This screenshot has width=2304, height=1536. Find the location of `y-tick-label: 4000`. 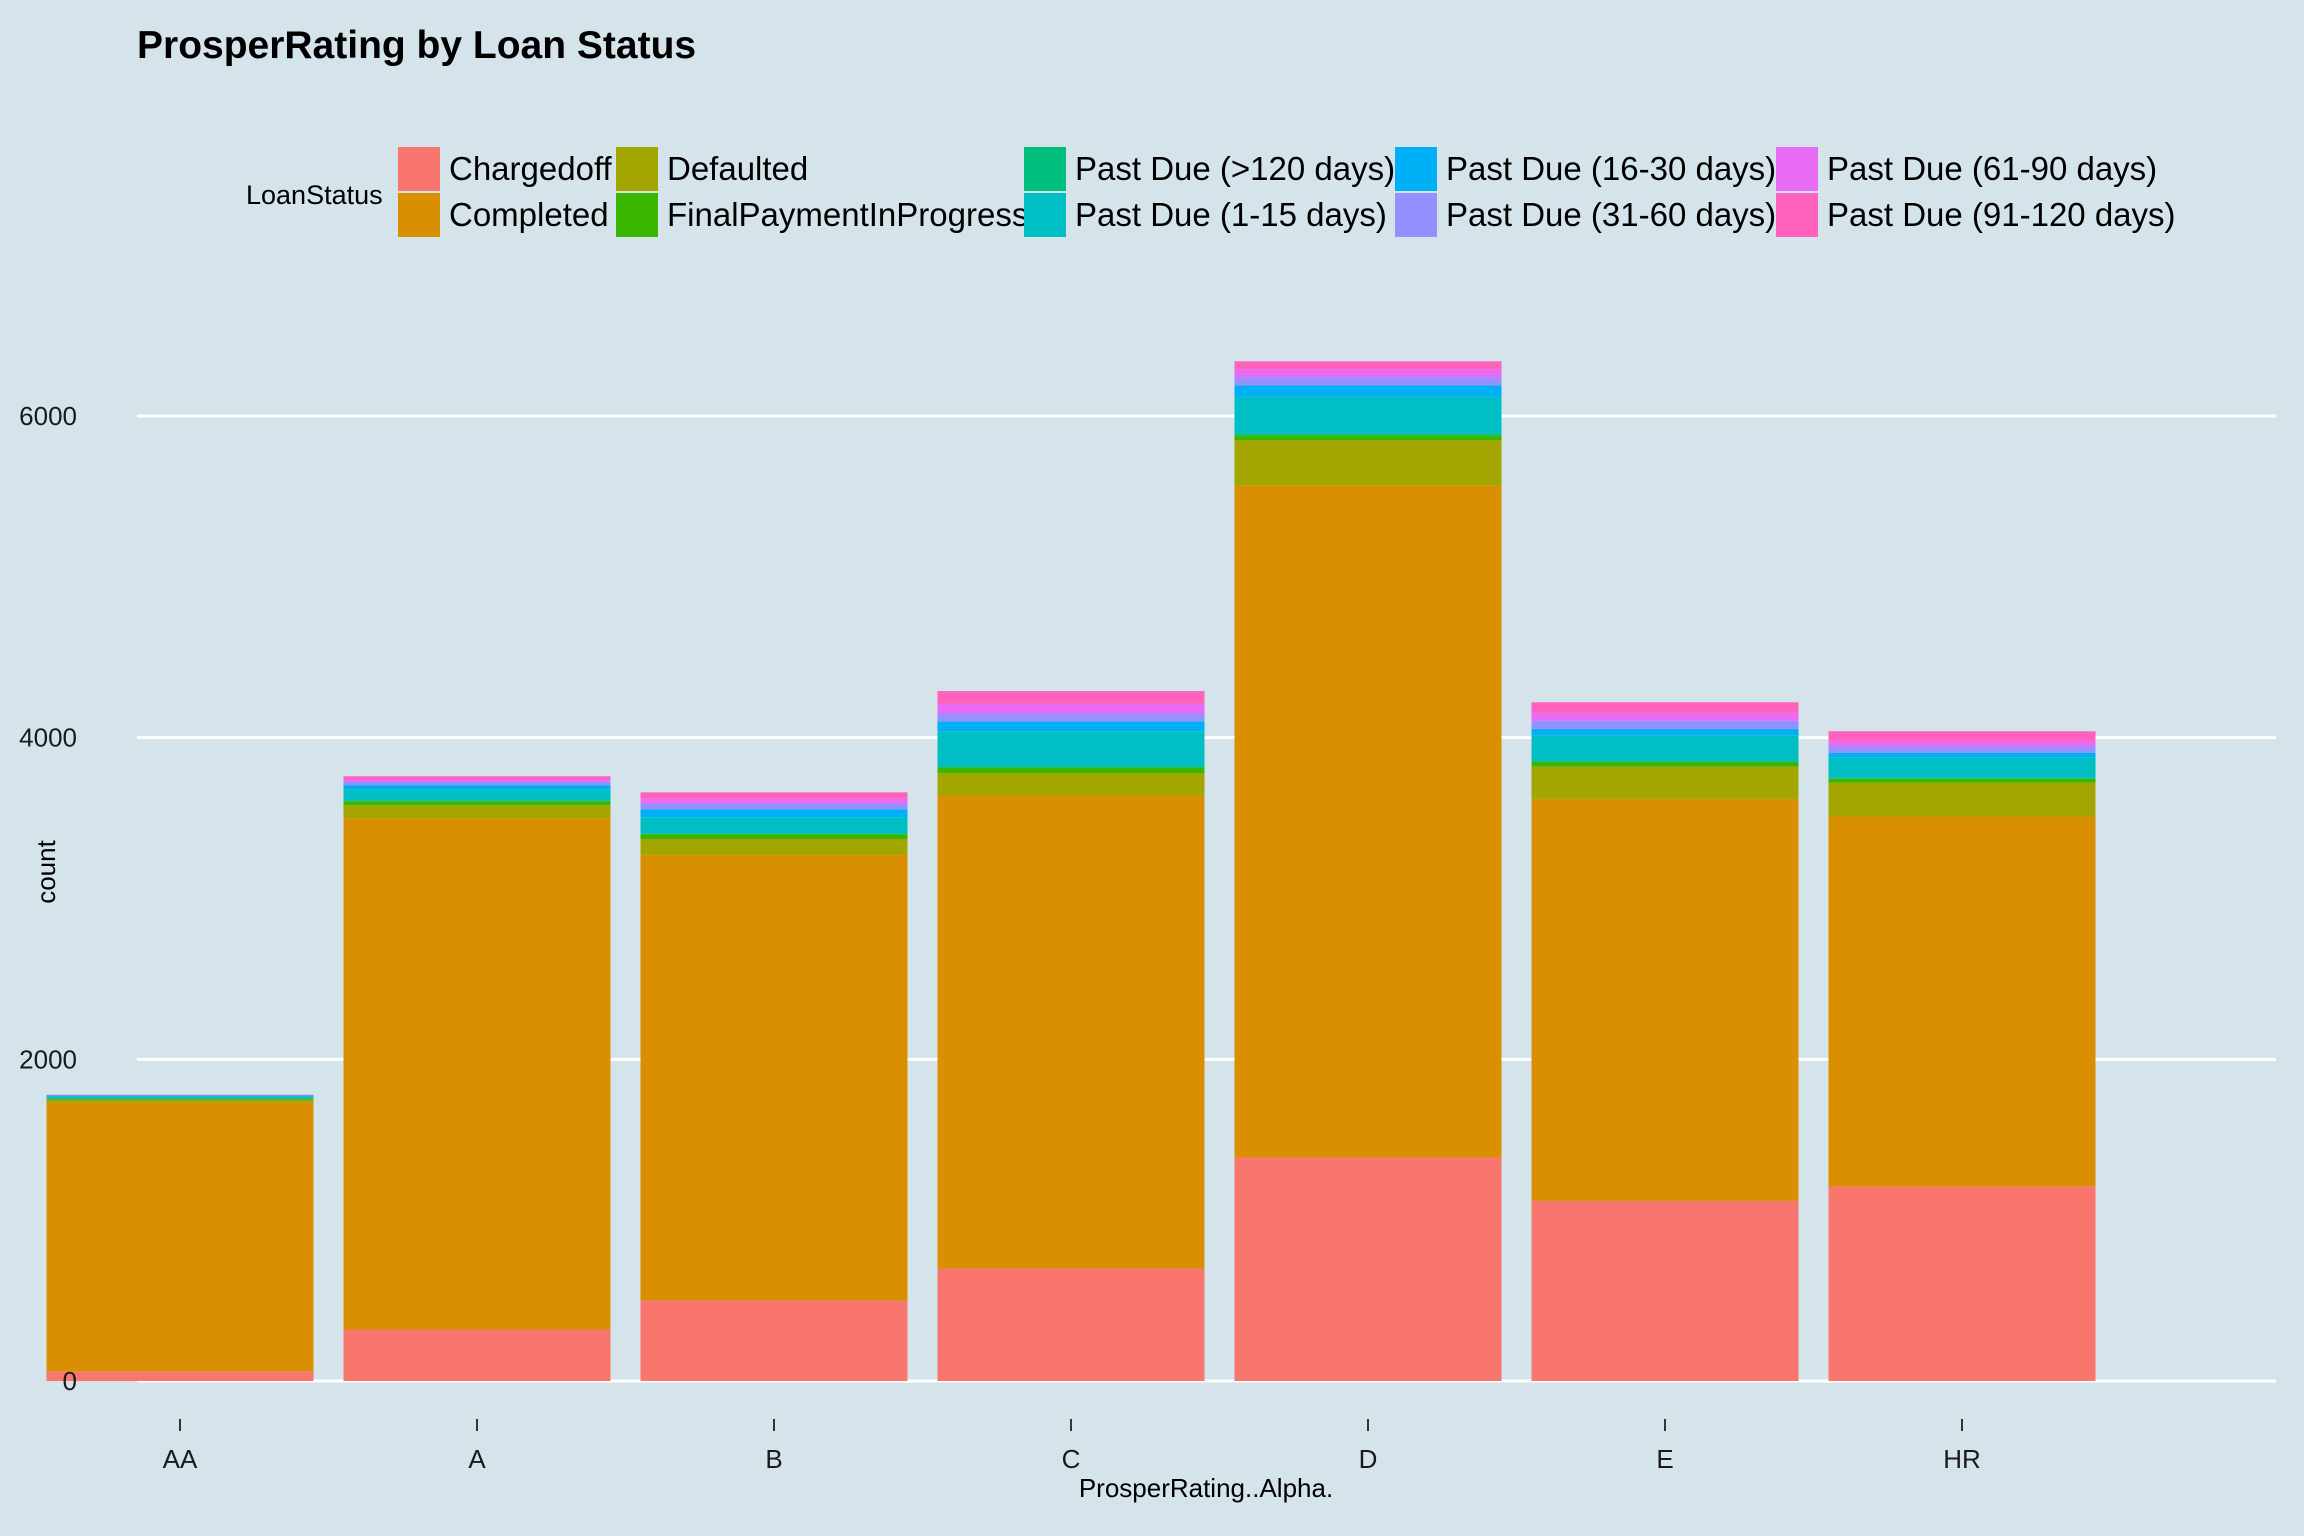

y-tick-label: 4000 is located at coordinates (48, 738).